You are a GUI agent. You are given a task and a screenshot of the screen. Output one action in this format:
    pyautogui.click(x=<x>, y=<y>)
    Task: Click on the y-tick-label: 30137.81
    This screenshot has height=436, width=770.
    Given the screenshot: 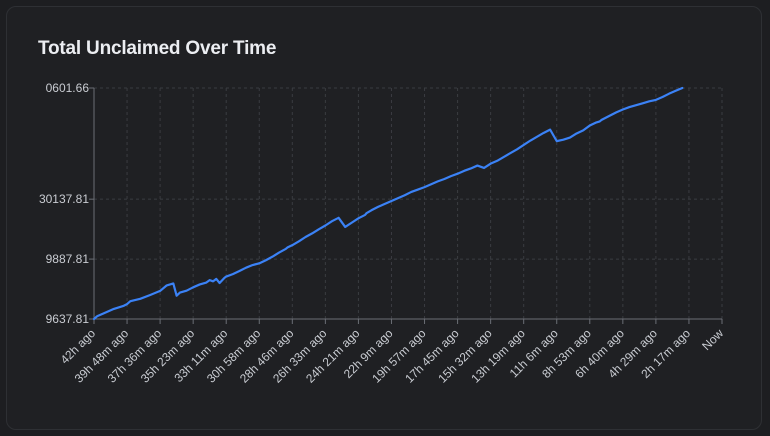 What is the action you would take?
    pyautogui.click(x=64, y=199)
    